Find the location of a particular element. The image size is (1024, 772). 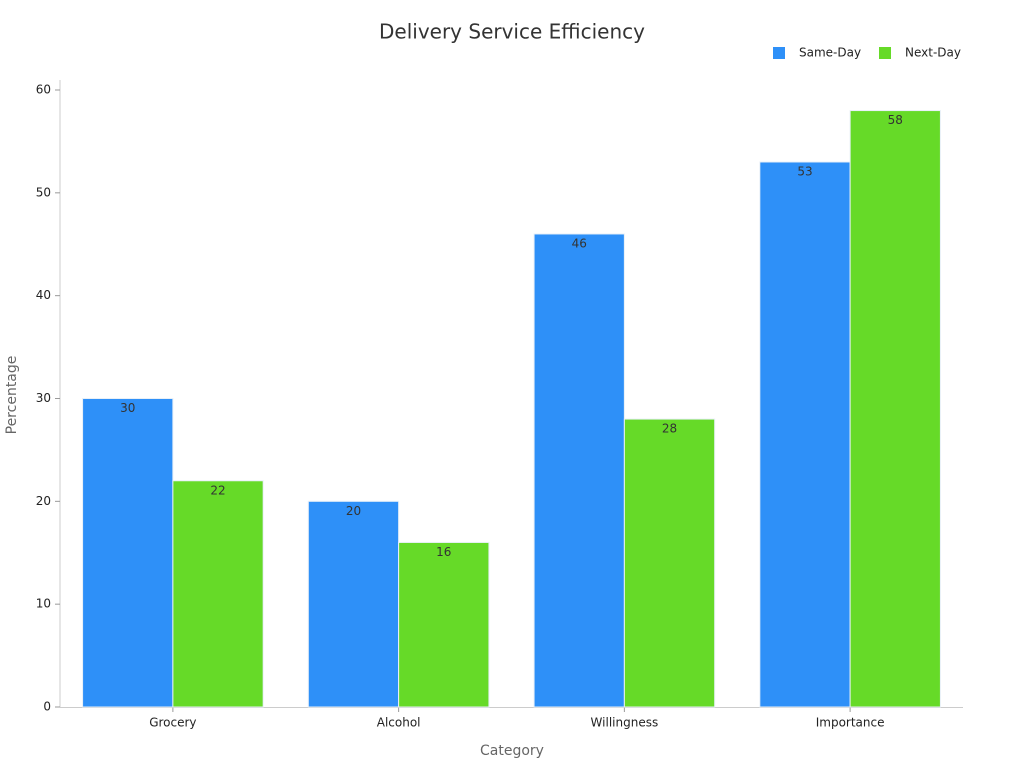

x-tick-label: Importance is located at coordinates (850, 723).